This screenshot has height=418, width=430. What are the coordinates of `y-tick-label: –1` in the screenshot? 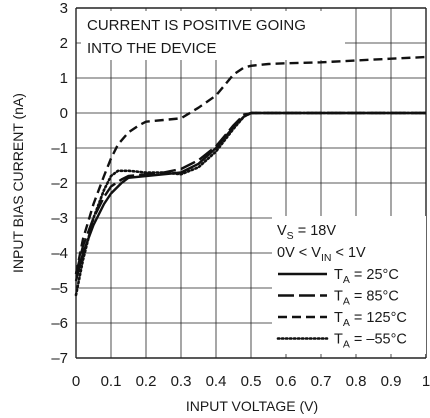 It's located at (59, 148).